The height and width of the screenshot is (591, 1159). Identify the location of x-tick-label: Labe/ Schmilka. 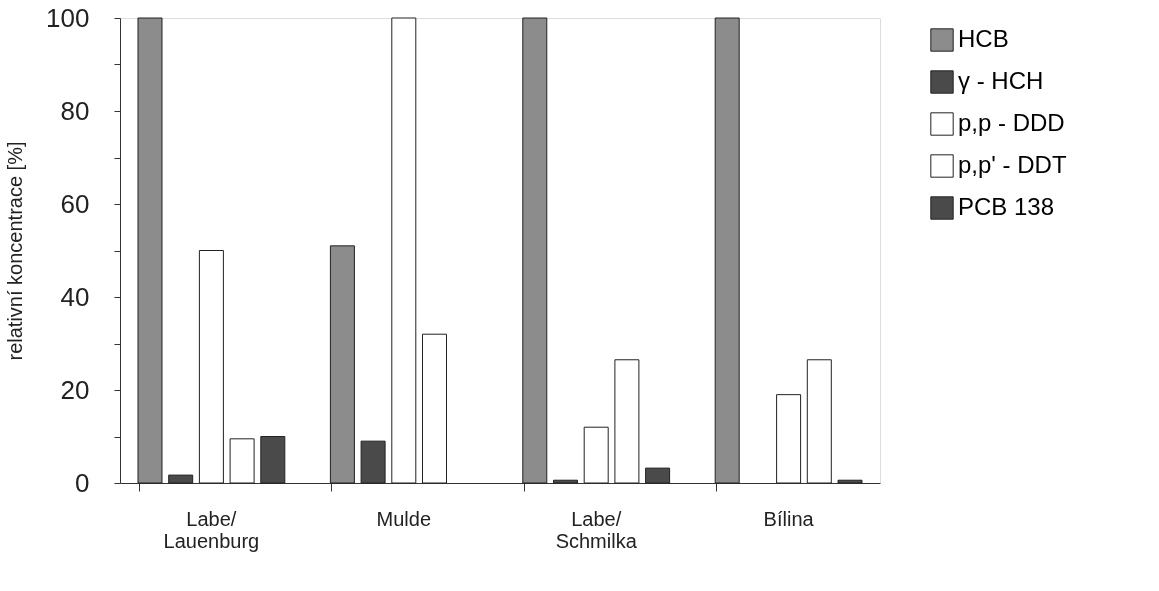
(596, 529).